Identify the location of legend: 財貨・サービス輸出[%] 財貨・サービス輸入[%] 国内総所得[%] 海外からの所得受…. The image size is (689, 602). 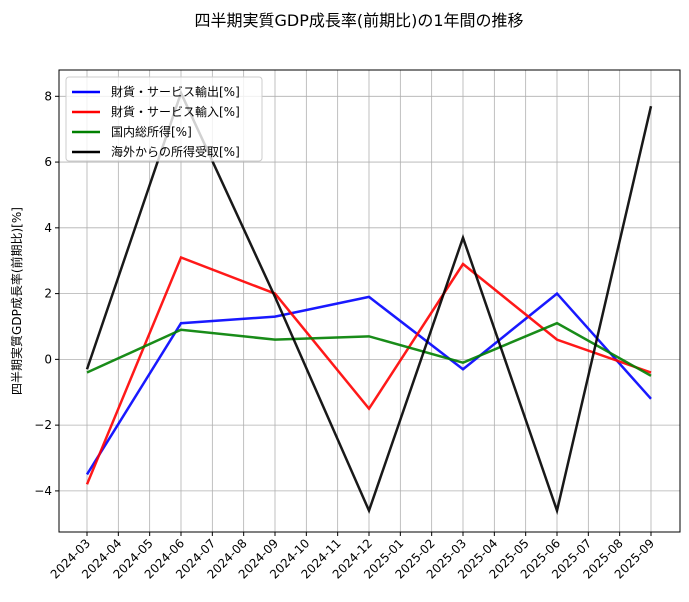
(164, 119).